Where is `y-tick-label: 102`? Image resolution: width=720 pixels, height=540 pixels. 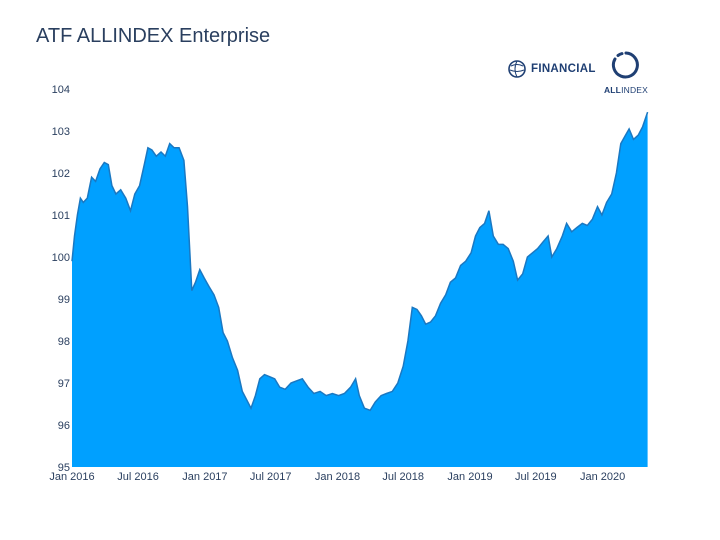 y-tick-label: 102 is located at coordinates (61, 174).